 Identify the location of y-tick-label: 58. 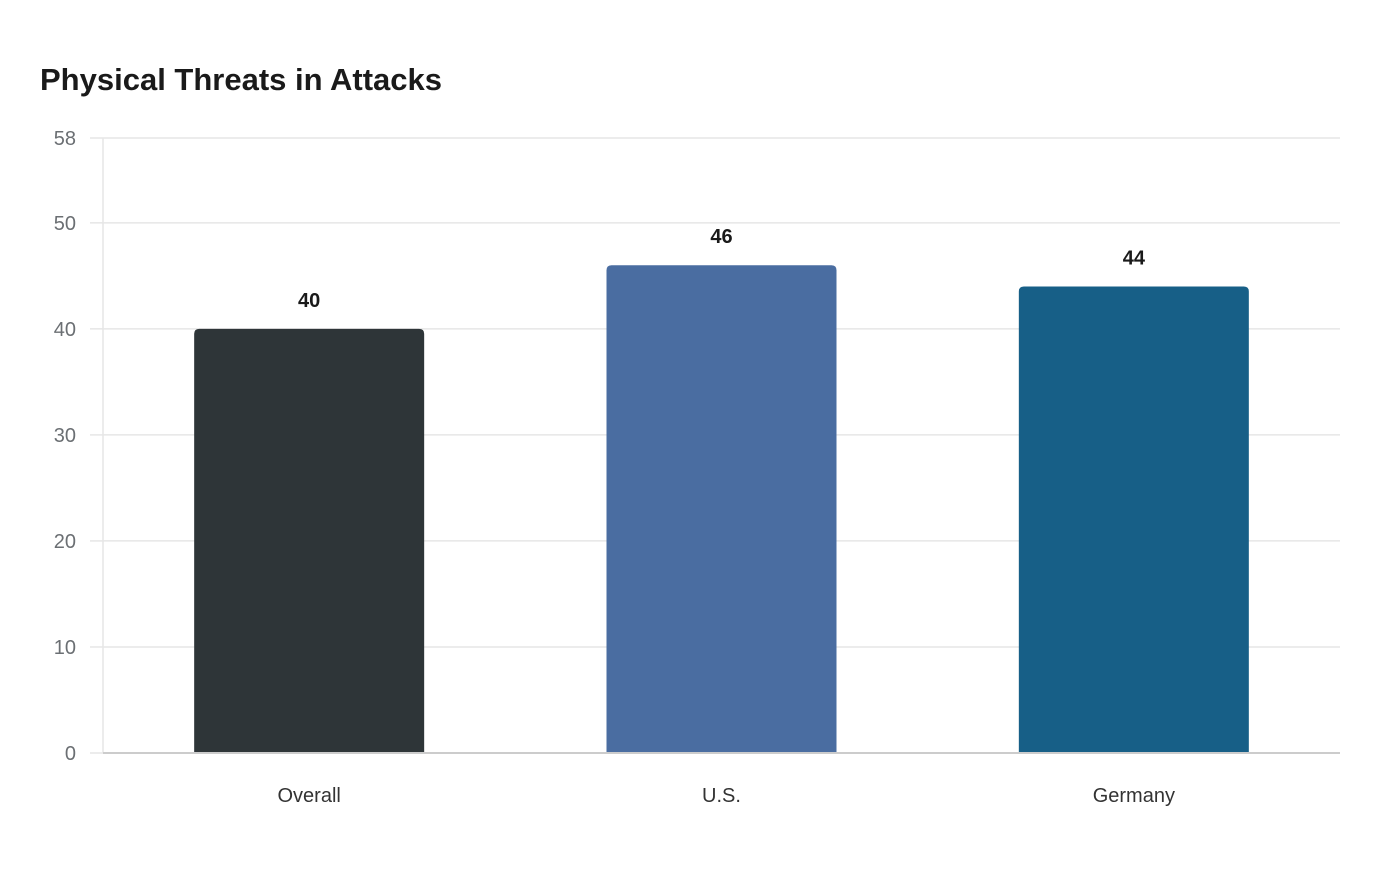
(65, 139).